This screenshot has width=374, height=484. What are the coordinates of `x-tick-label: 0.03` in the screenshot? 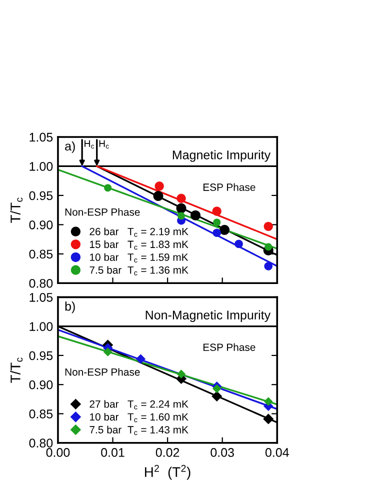 It's located at (222, 452).